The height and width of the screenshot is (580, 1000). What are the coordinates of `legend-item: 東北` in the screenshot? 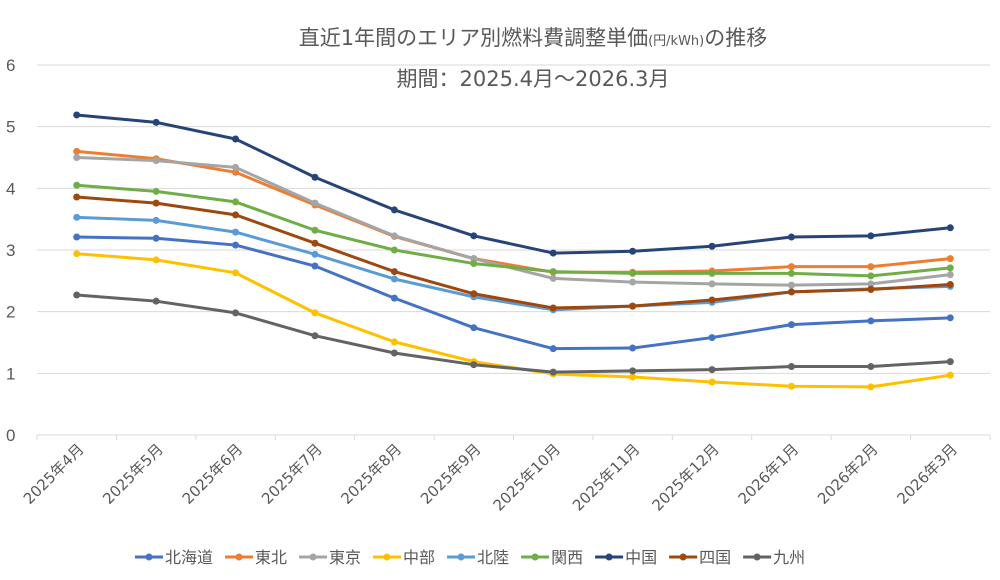 It's located at (256, 557).